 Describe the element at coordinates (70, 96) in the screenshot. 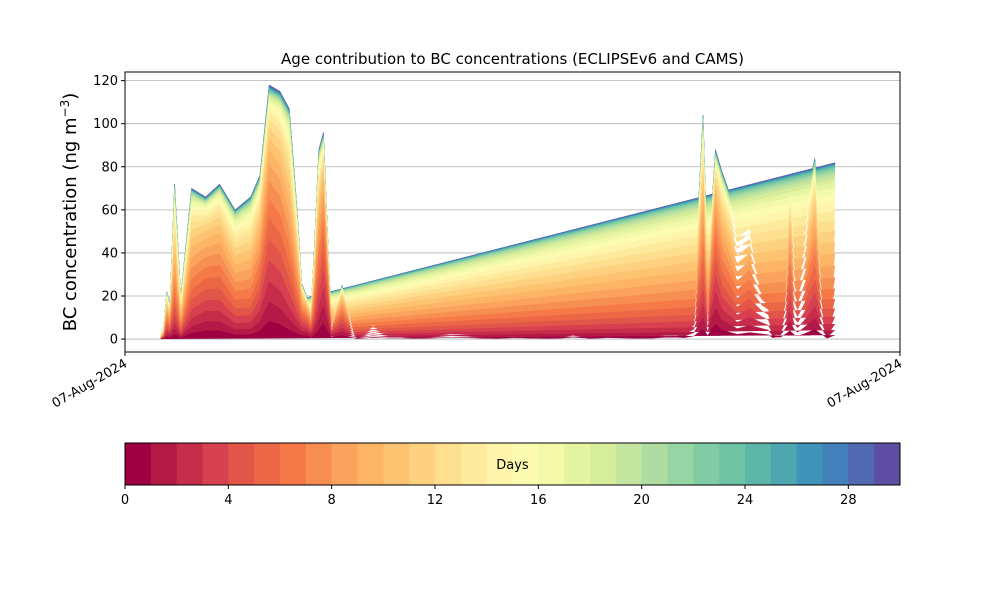

I see `y-axis-label-close: )` at that location.